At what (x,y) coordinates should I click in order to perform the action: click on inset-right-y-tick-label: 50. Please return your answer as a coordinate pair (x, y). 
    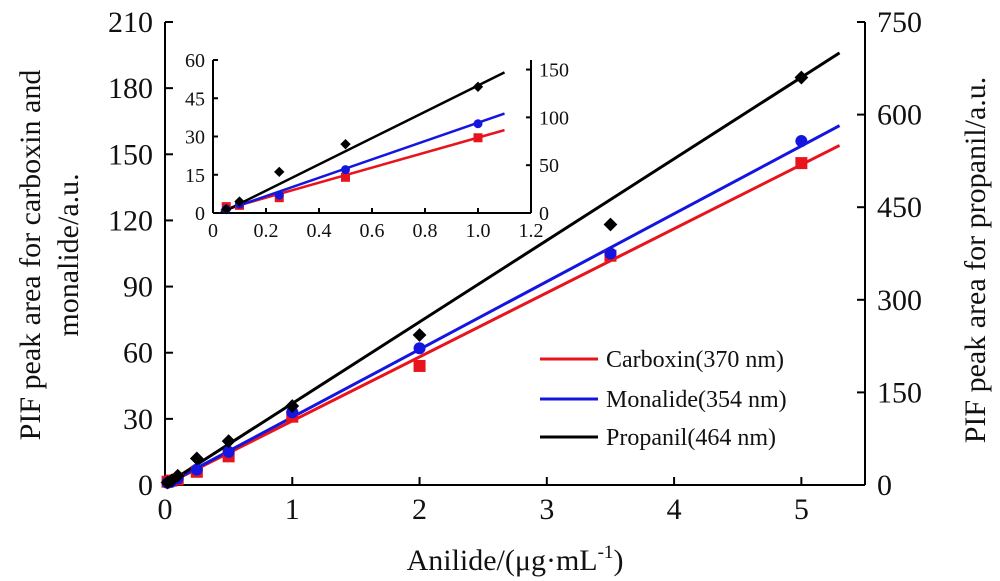
    Looking at the image, I should click on (549, 166).